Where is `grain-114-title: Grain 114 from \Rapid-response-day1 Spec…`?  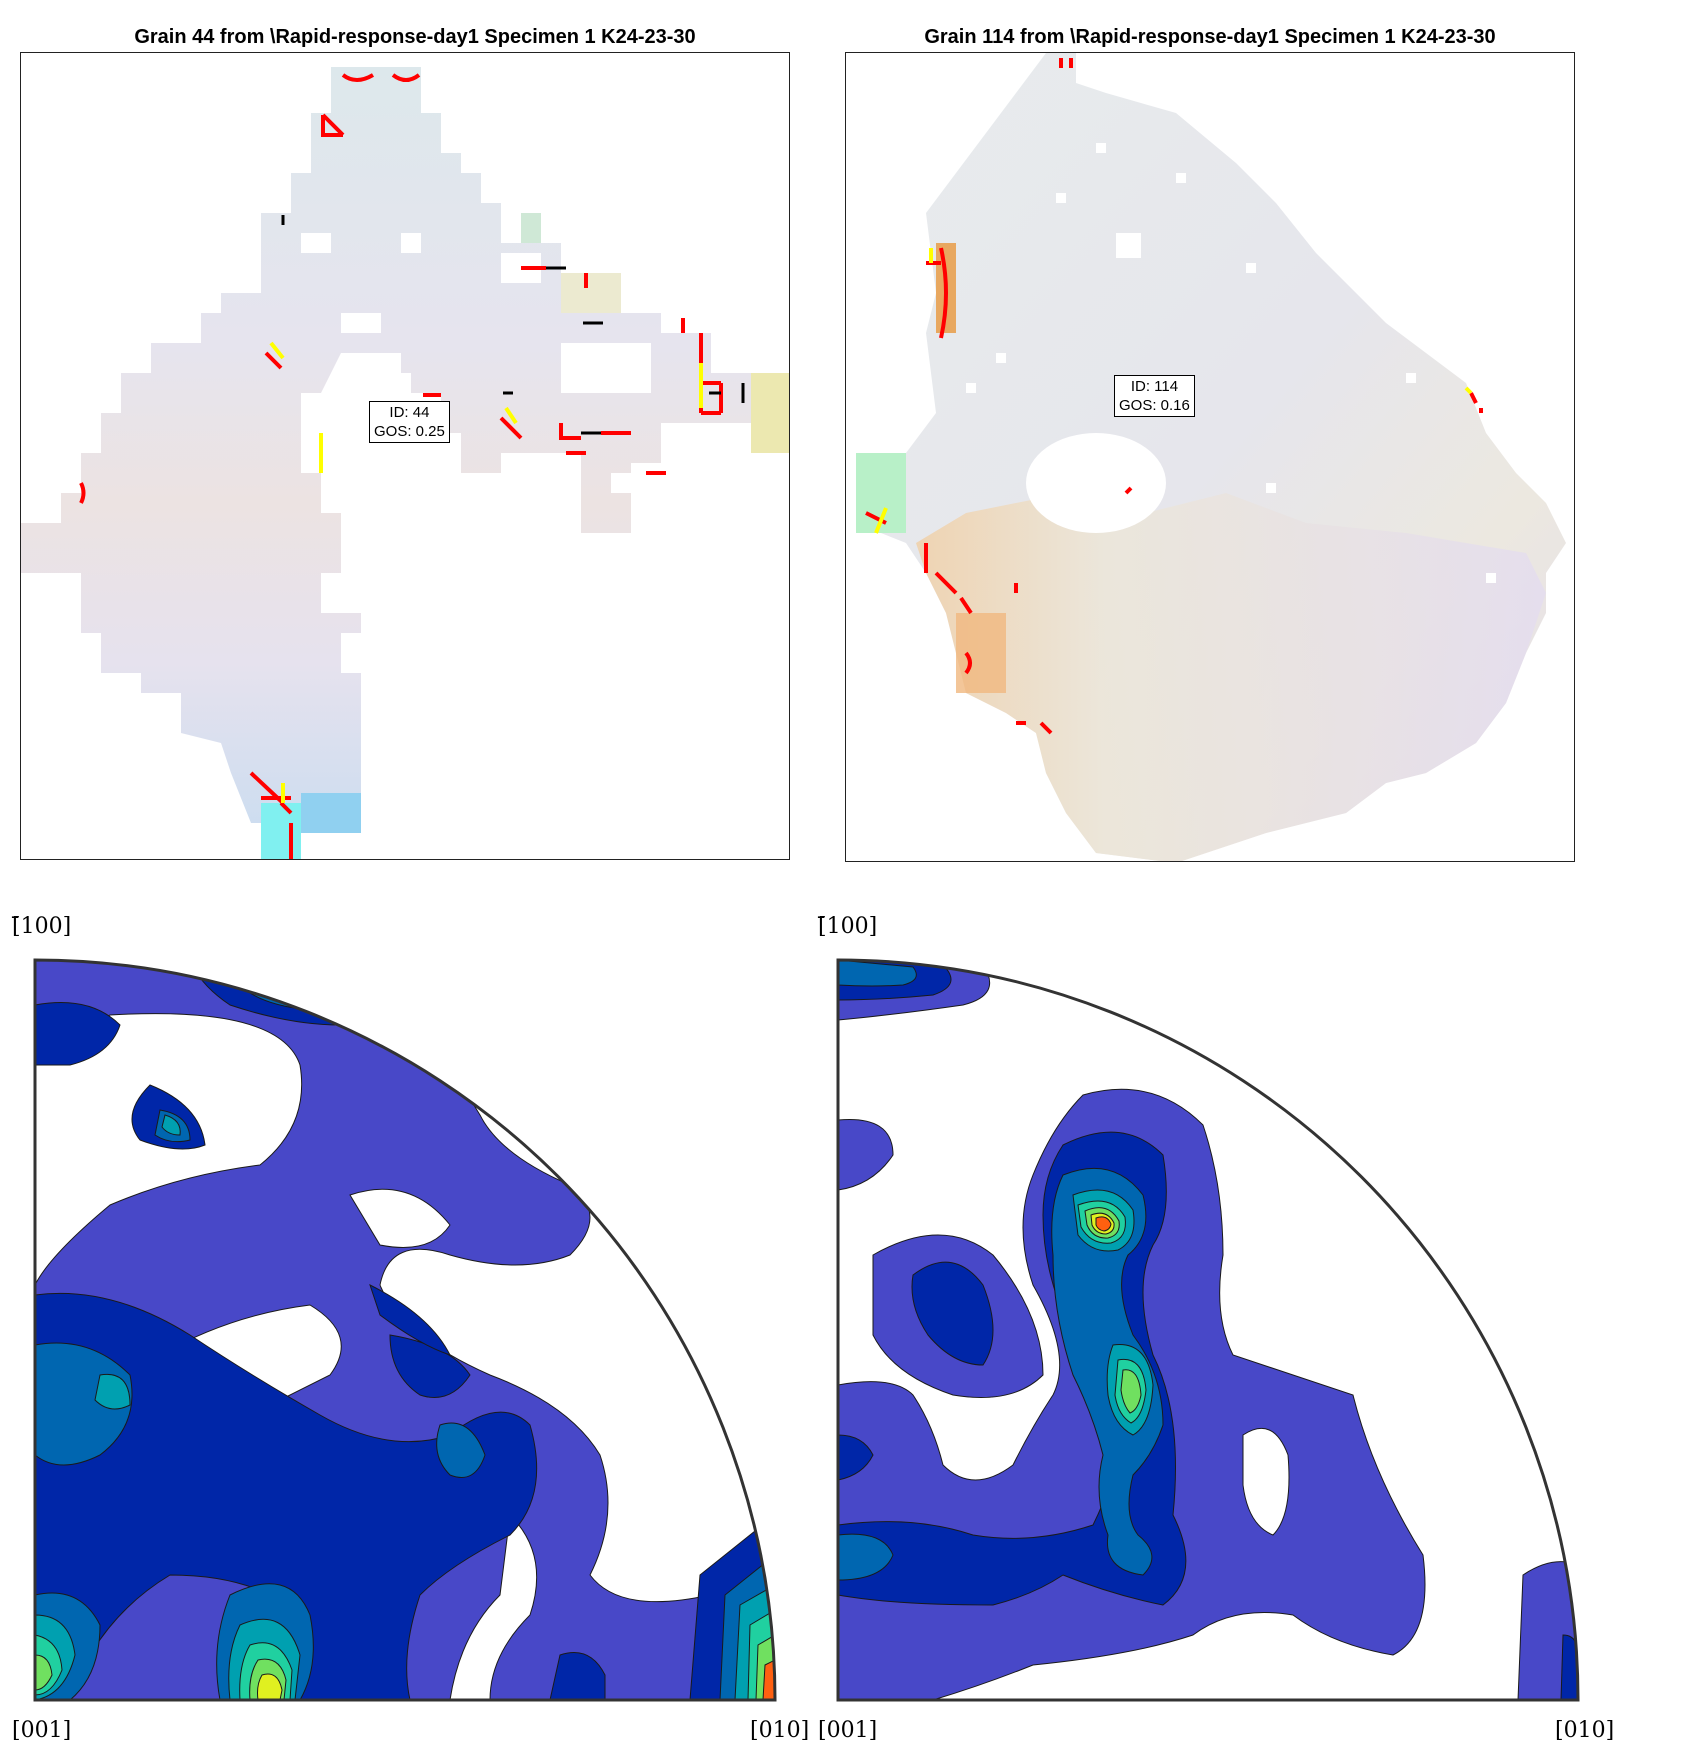 grain-114-title: Grain 114 from \Rapid-response-day1 Spec… is located at coordinates (1210, 37).